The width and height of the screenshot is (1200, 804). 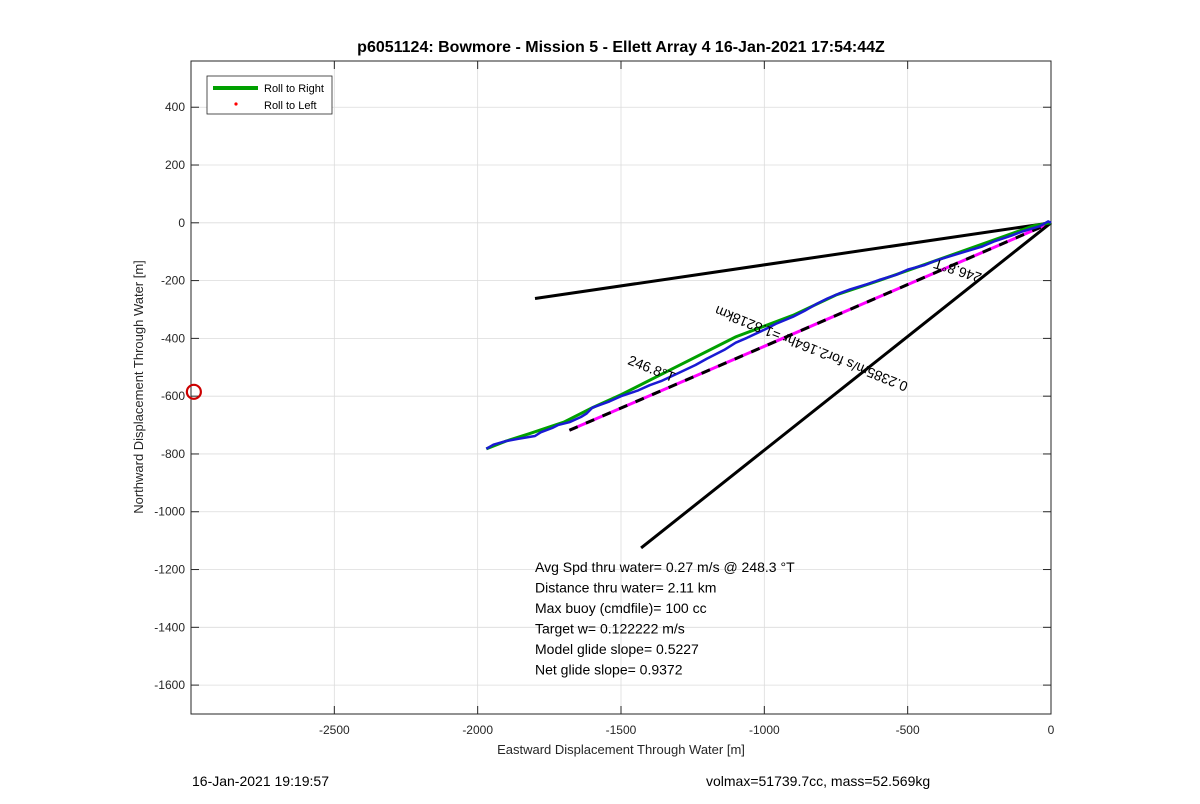 What do you see at coordinates (175, 107) in the screenshot?
I see `y-tick-label: 400` at bounding box center [175, 107].